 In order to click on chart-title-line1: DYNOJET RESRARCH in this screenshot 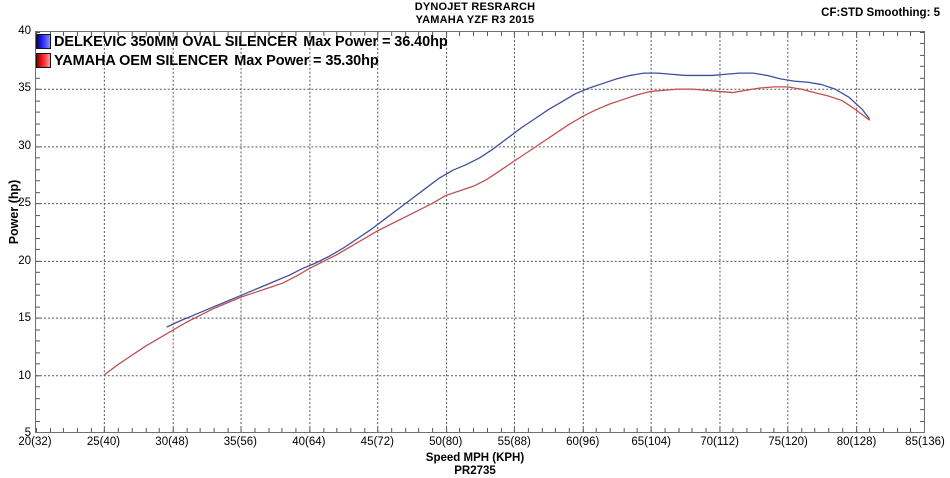, I will do `click(475, 7)`.